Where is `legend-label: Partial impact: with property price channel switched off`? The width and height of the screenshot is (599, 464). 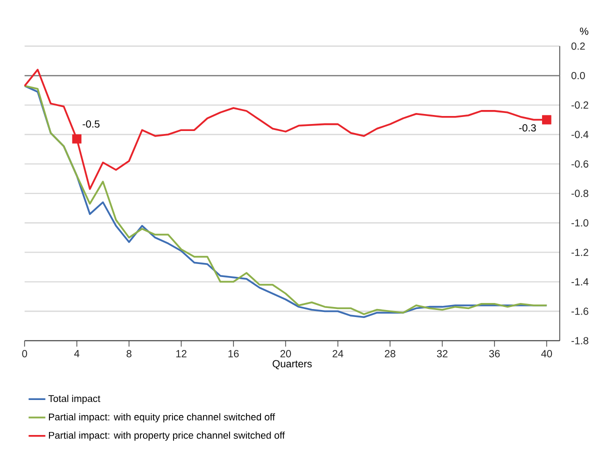
legend-label: Partial impact: with property price channel switched off is located at coordinates (166, 436).